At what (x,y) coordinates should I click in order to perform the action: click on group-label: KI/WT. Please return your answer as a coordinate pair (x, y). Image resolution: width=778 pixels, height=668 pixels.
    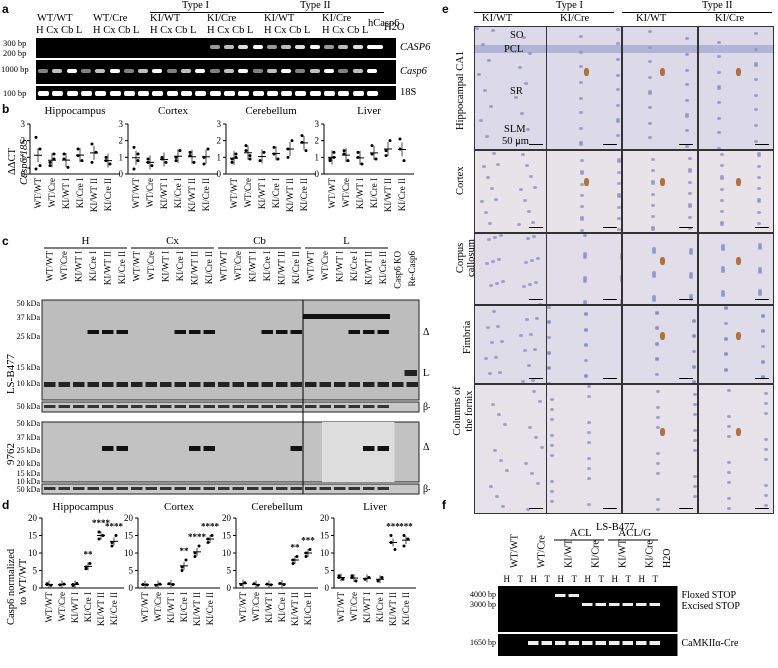
    Looking at the image, I should click on (569, 553).